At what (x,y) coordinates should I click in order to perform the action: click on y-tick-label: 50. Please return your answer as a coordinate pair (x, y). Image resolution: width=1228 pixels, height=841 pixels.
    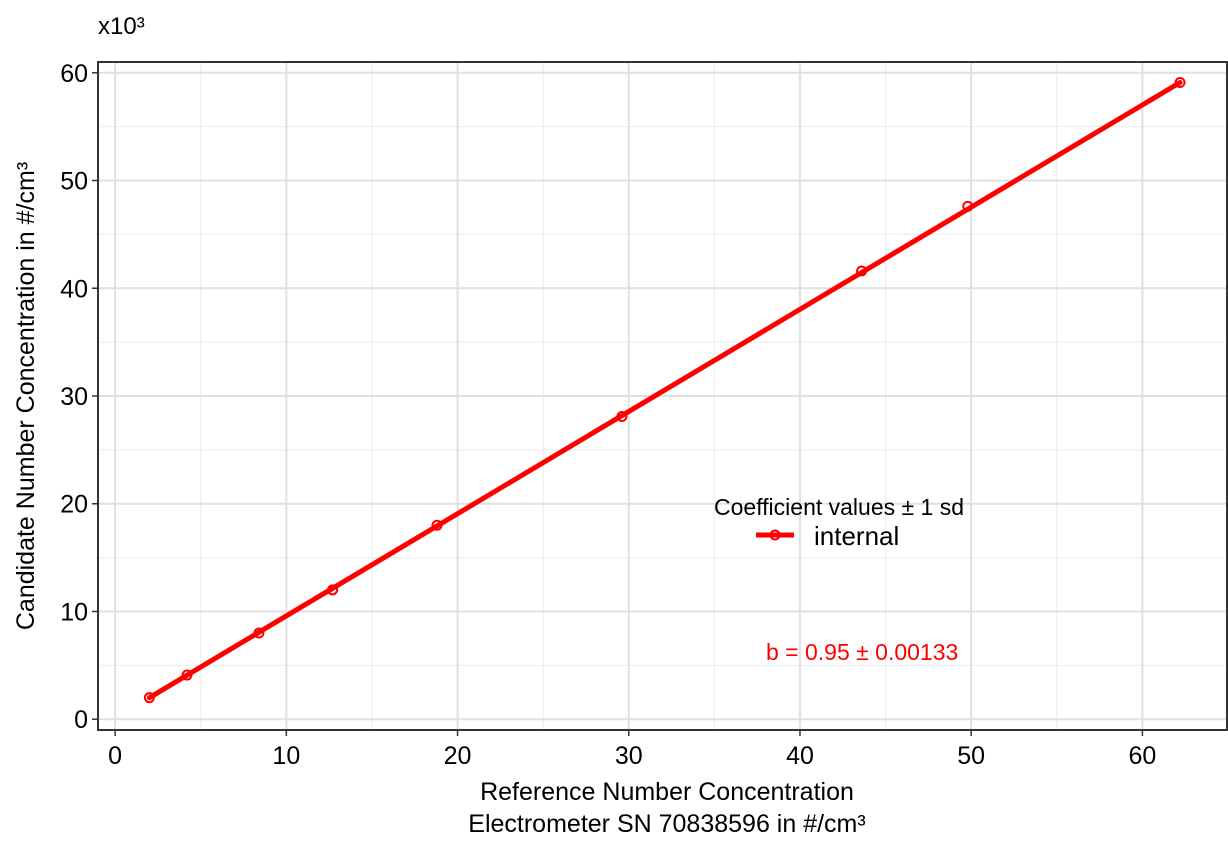
    Looking at the image, I should click on (74, 182).